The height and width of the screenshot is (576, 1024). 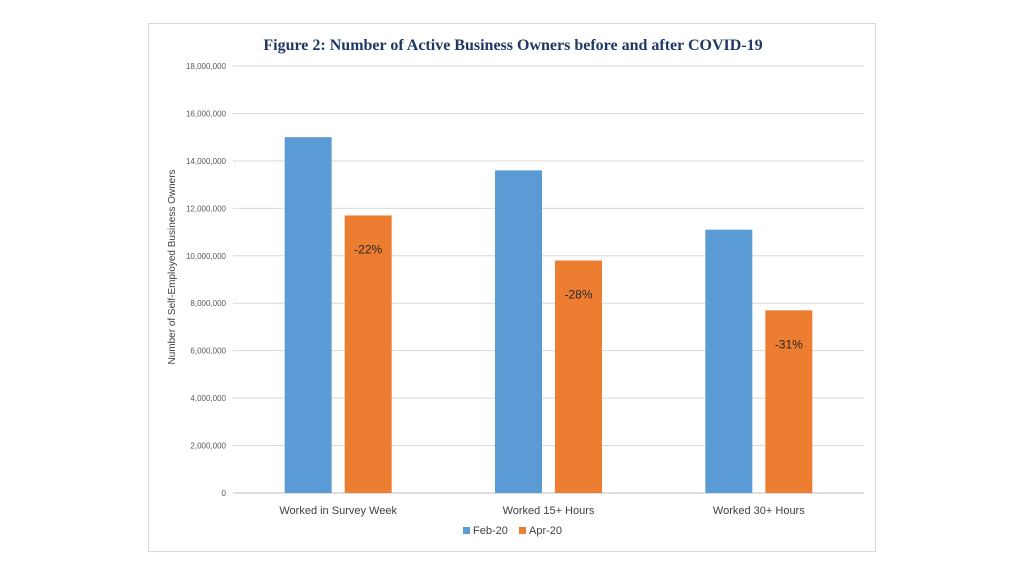 What do you see at coordinates (206, 161) in the screenshot?
I see `y-tick-label: 14,000,000` at bounding box center [206, 161].